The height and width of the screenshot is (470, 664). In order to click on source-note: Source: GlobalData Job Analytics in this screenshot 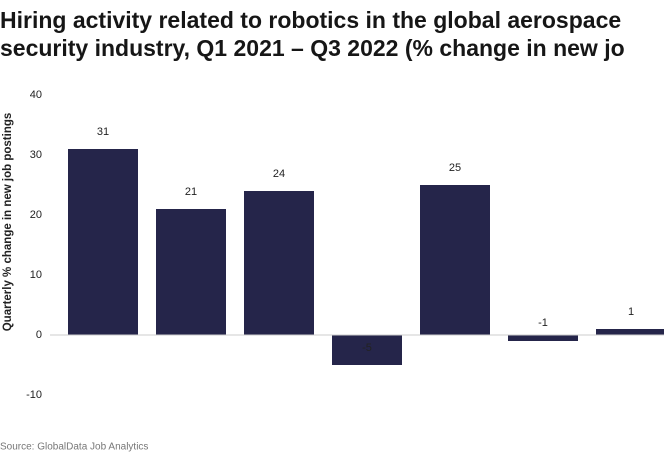, I will do `click(74, 447)`.